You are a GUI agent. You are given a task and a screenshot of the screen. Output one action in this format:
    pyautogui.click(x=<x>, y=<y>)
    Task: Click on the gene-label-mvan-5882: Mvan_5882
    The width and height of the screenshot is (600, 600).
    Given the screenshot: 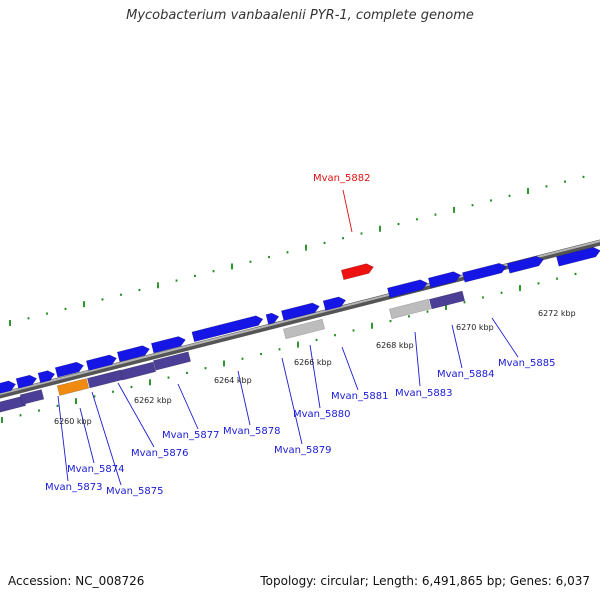 What is the action you would take?
    pyautogui.click(x=341, y=178)
    